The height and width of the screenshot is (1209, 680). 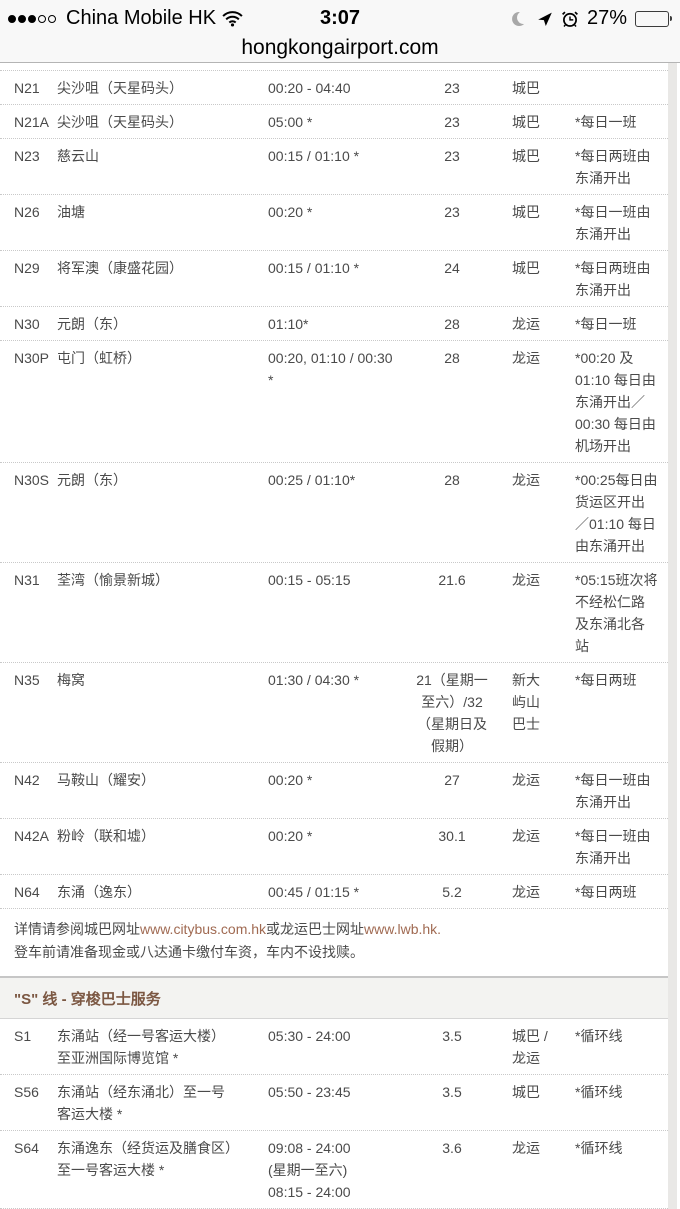 What do you see at coordinates (99, 358) in the screenshot?
I see `destination-cell: 屯门（虹桥）` at bounding box center [99, 358].